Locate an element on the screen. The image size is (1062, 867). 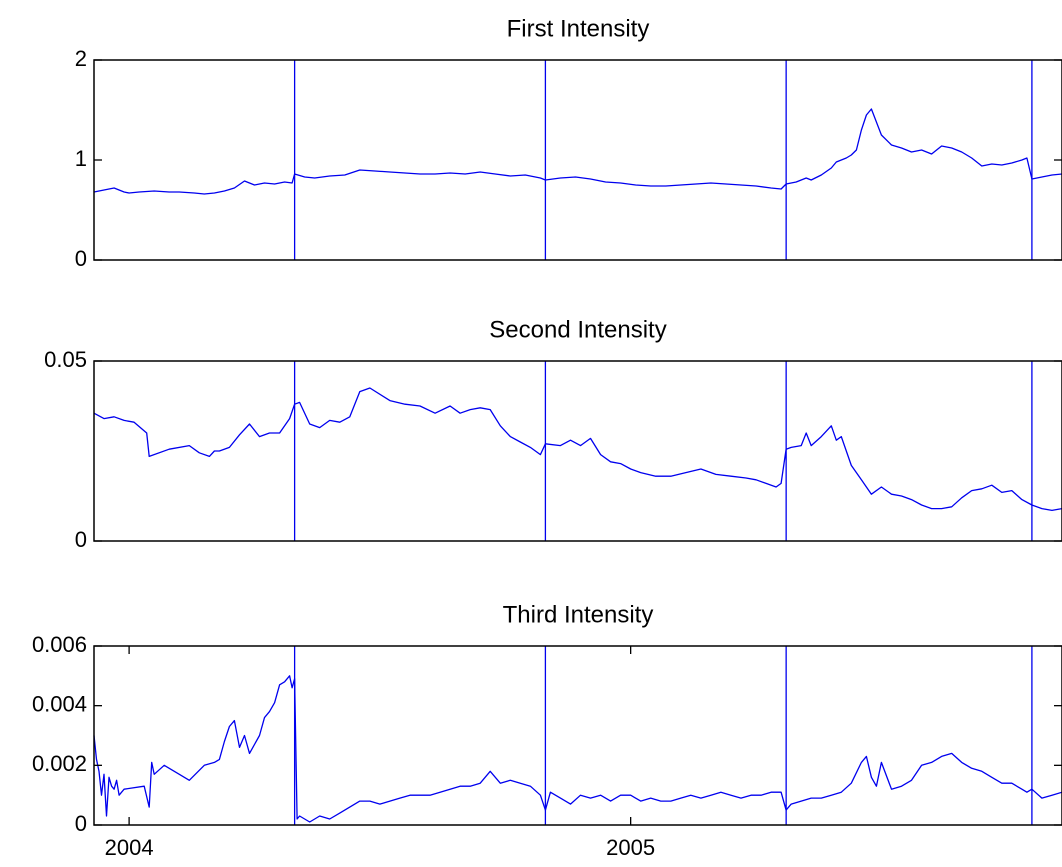
y-tick-label: 1 is located at coordinates (81, 158).